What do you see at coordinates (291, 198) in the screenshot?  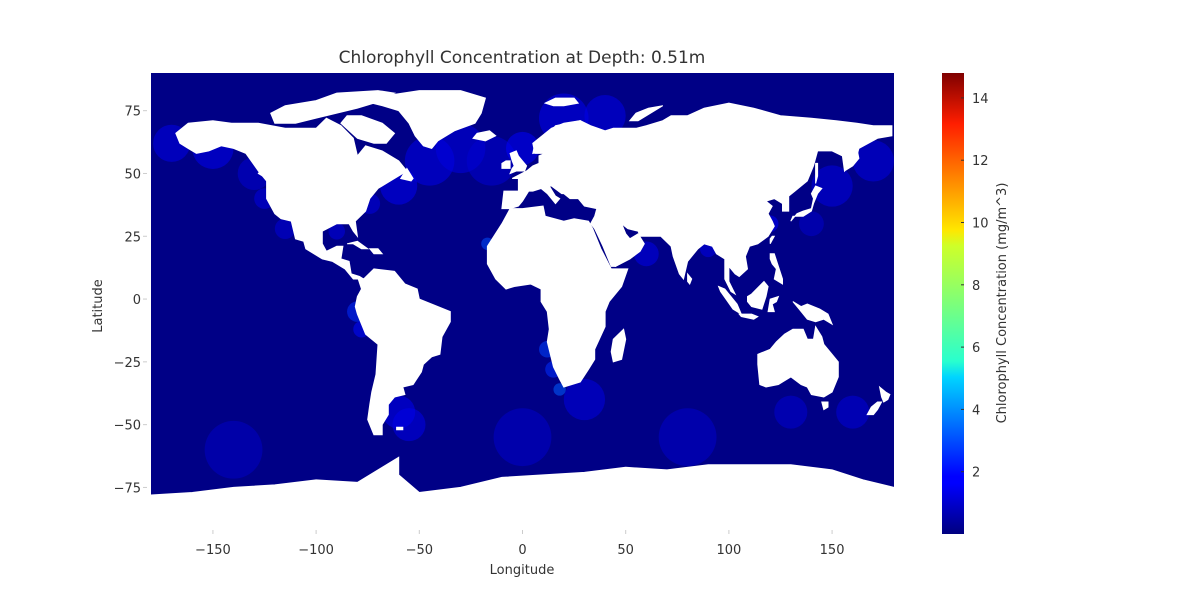 I see `land-north-america` at bounding box center [291, 198].